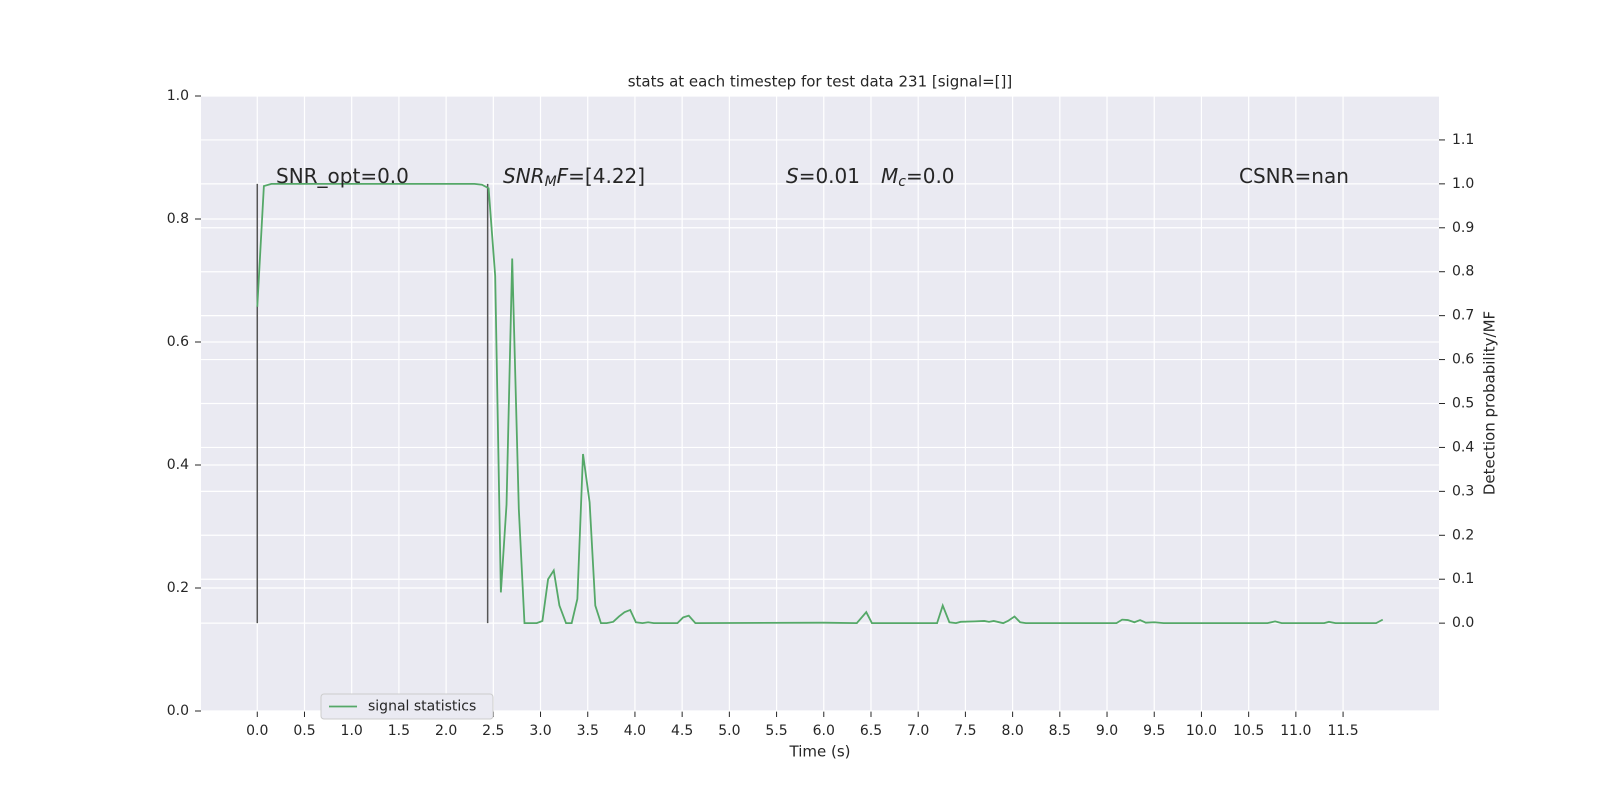 The width and height of the screenshot is (1600, 800). Describe the element at coordinates (792, 176) in the screenshot. I see `annotation-text: S` at that location.